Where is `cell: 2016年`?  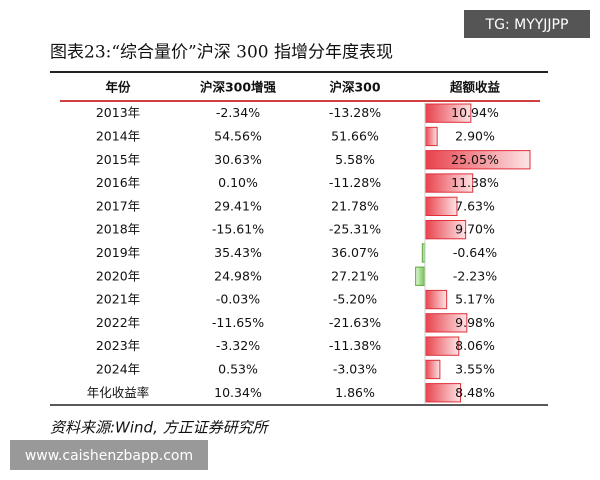
cell: 2016年 is located at coordinates (118, 182).